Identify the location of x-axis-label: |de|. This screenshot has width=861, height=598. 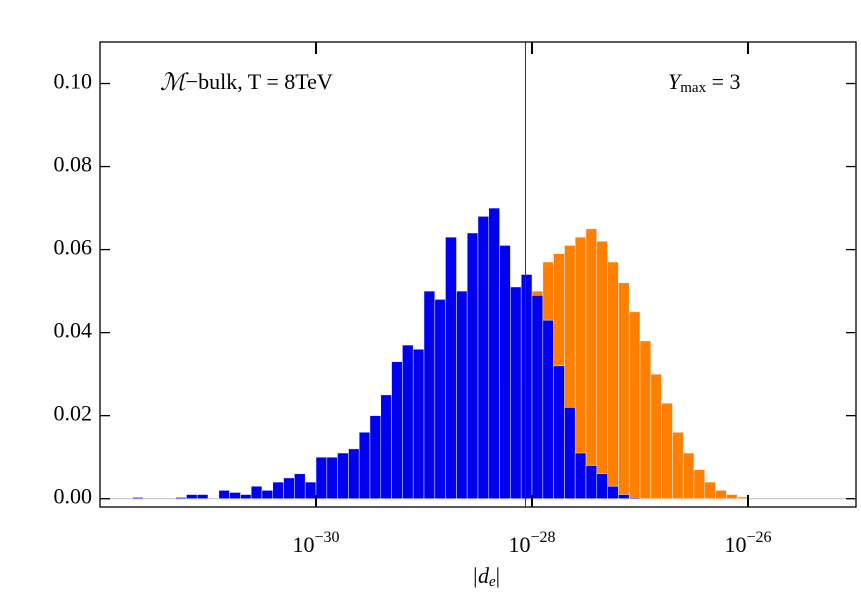
(486, 576).